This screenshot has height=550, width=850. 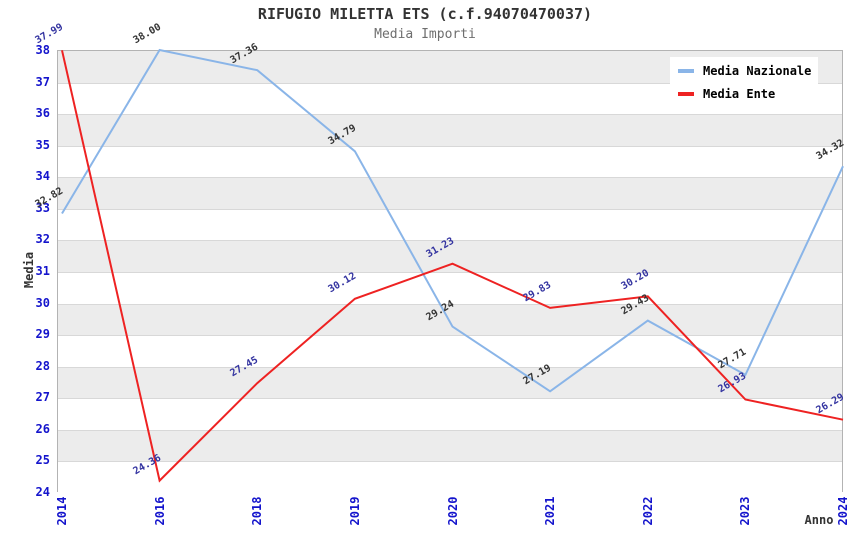 What do you see at coordinates (42, 50) in the screenshot?
I see `y-tick-label: 38` at bounding box center [42, 50].